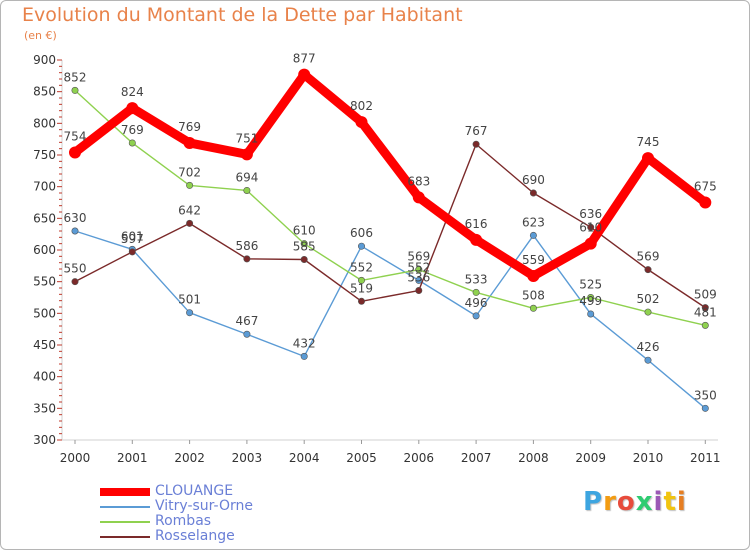 This screenshot has height=550, width=750. What do you see at coordinates (590, 214) in the screenshot?
I see `data-label: 636` at bounding box center [590, 214].